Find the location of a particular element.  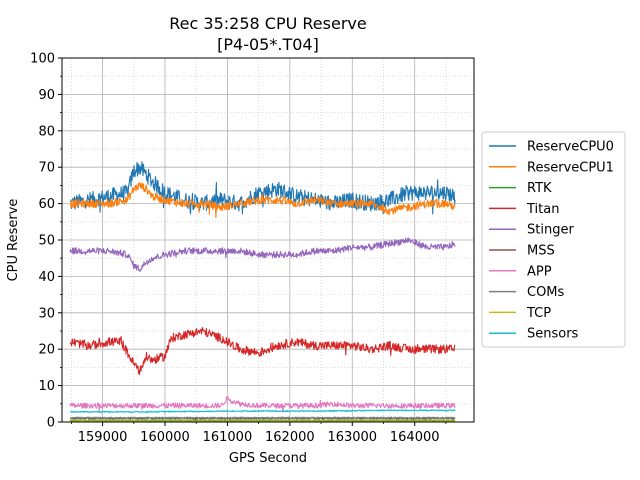

x-tick-label: 163000 is located at coordinates (352, 437).